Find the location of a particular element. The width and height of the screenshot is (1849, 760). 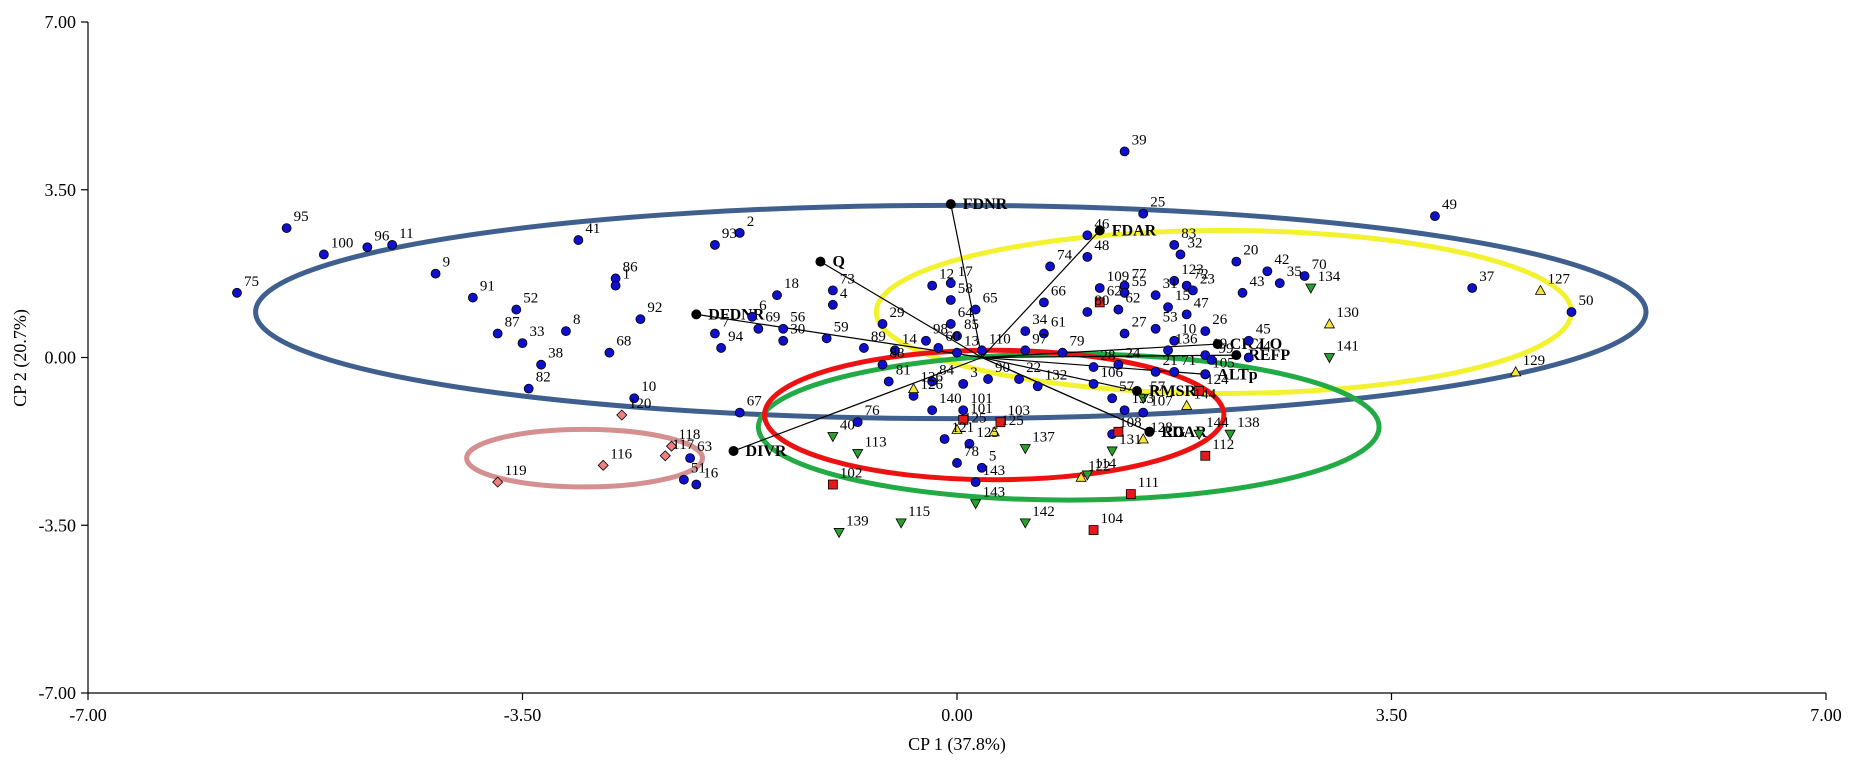

variable-vector is located at coordinates (1109, 356).